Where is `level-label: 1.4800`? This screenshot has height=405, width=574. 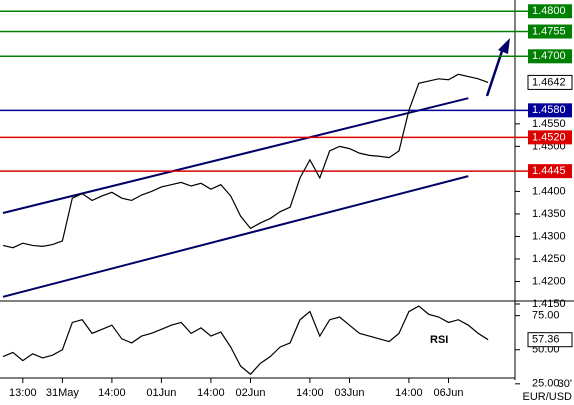
level-label: 1.4800 is located at coordinates (549, 11).